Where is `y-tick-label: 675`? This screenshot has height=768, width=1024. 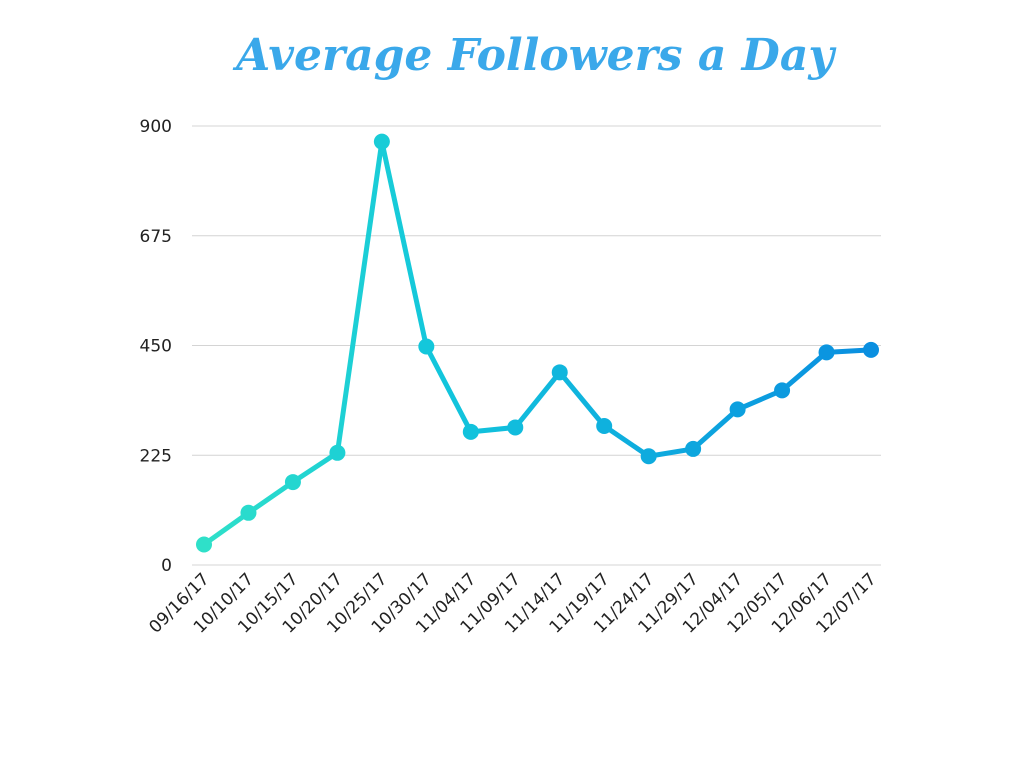 y-tick-label: 675 is located at coordinates (156, 237).